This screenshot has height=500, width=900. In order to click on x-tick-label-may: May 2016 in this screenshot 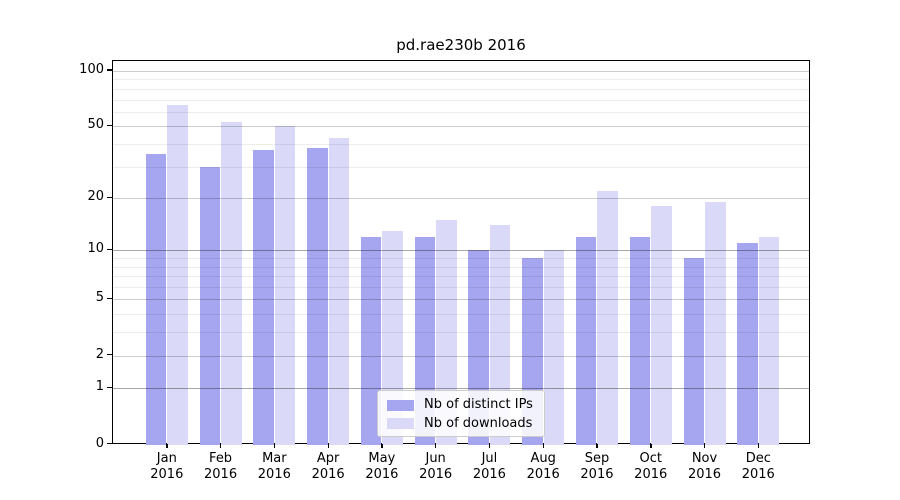, I will do `click(382, 466)`.